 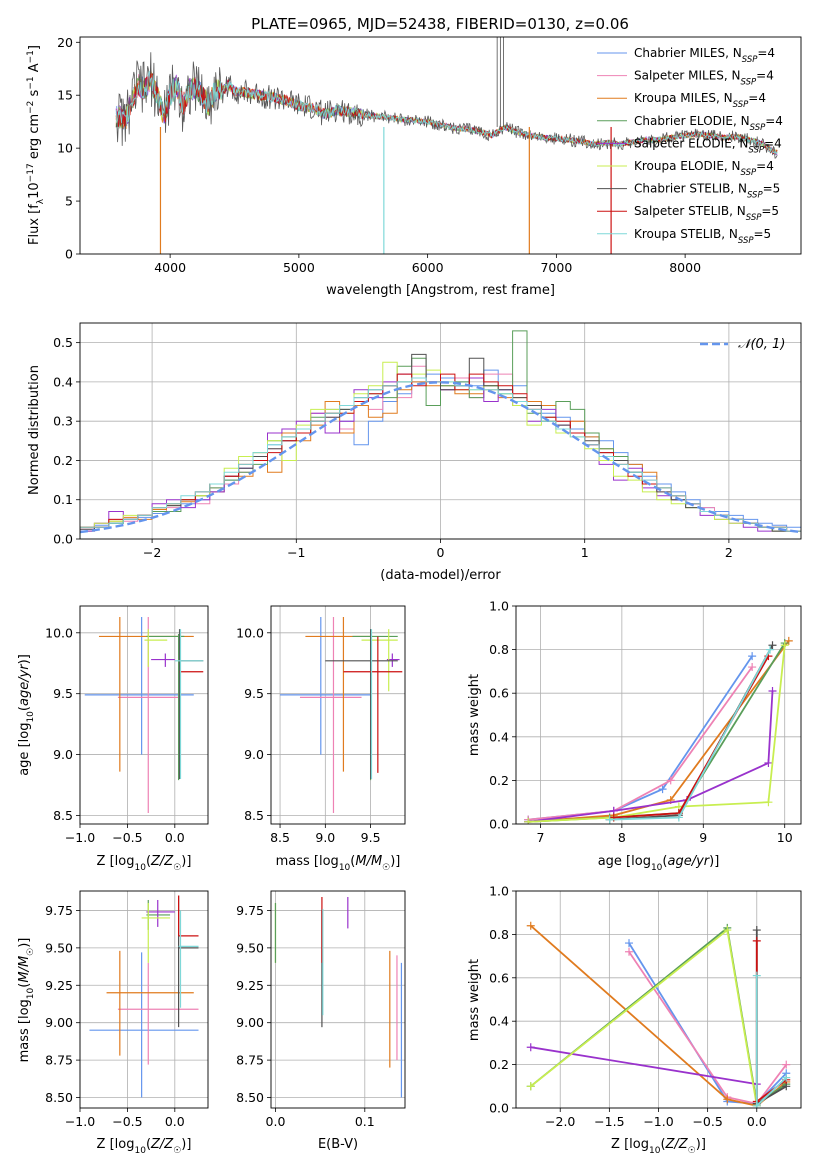 I want to click on y-tick-label: 5, so click(x=69, y=201).